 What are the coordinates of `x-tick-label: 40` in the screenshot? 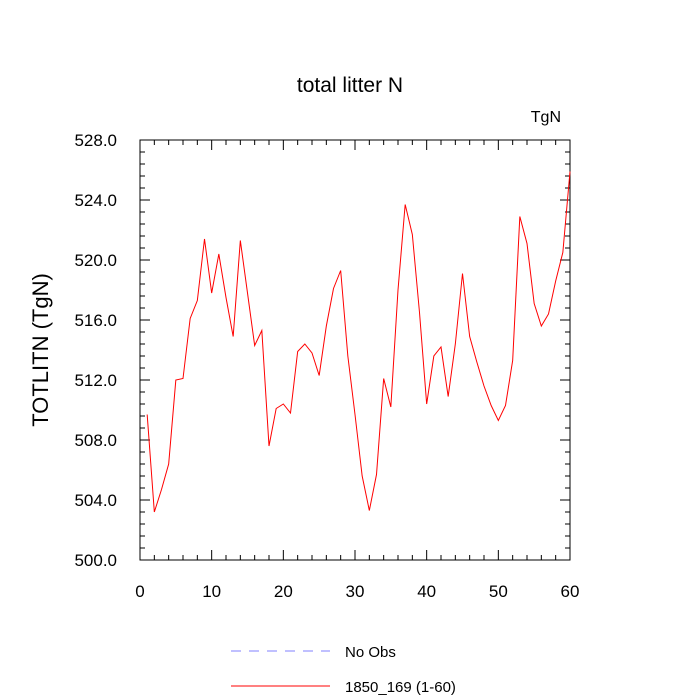 It's located at (426, 591).